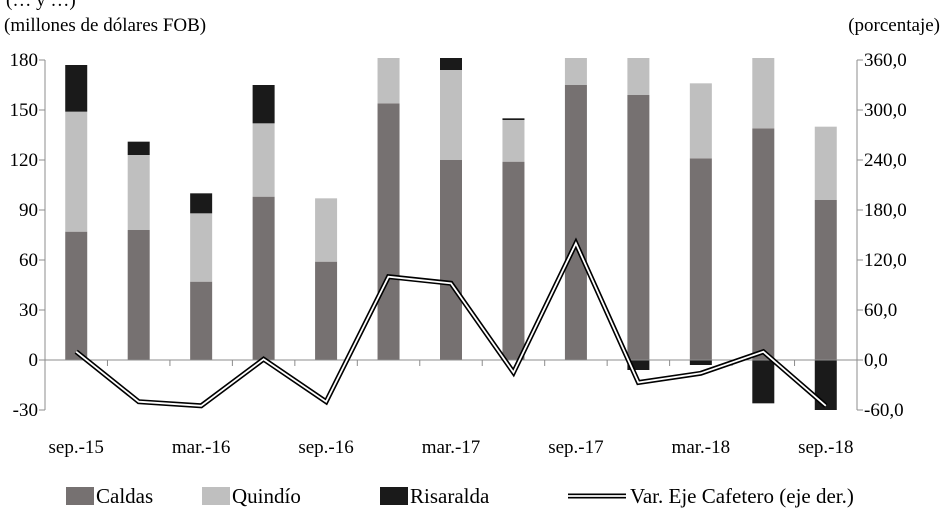 This screenshot has width=943, height=512. Describe the element at coordinates (24, 60) in the screenshot. I see `left-tick-label: 180` at that location.